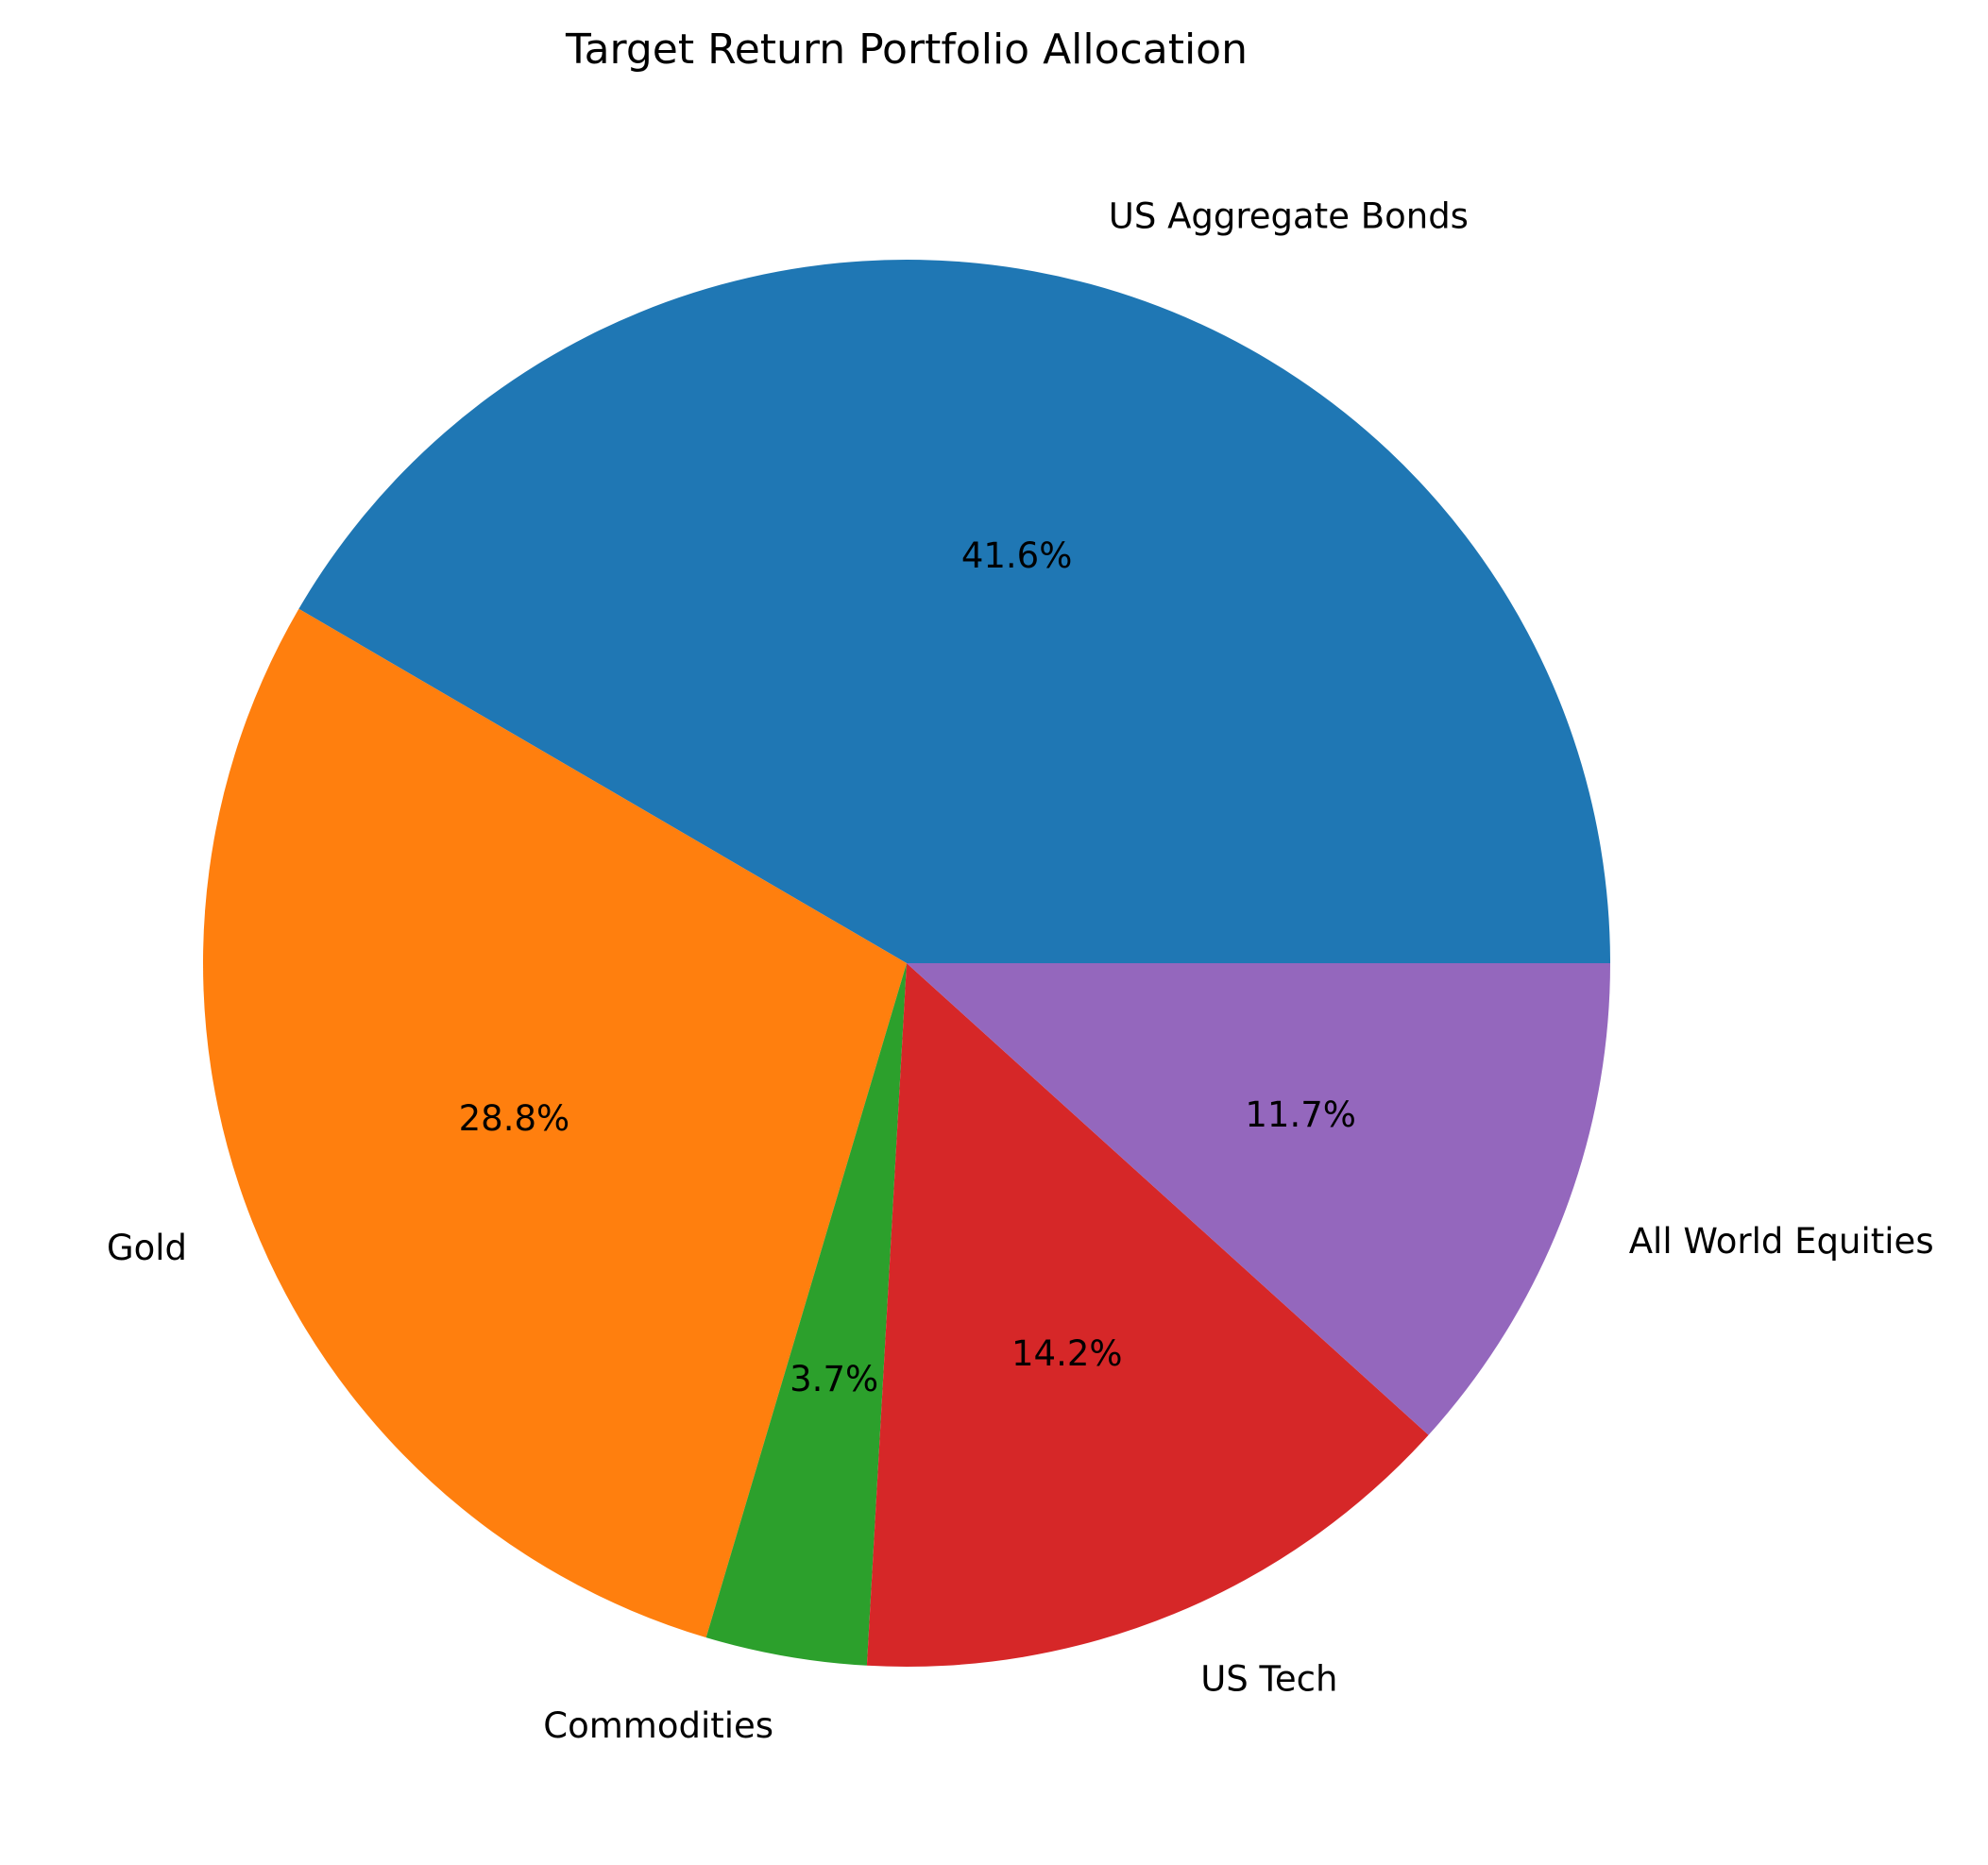 This screenshot has width=1988, height=1865. I want to click on pct-label-us-tech: 14.2%, so click(1067, 1354).